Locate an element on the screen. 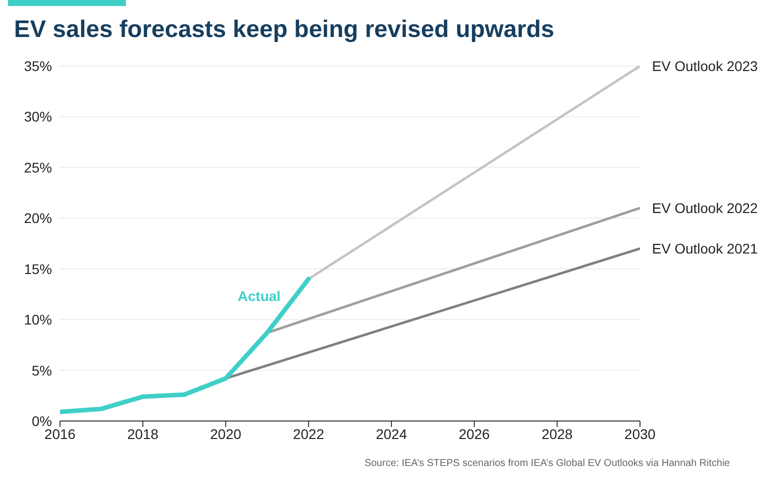 The height and width of the screenshot is (488, 768). y-tick-label: 15% is located at coordinates (38, 268).